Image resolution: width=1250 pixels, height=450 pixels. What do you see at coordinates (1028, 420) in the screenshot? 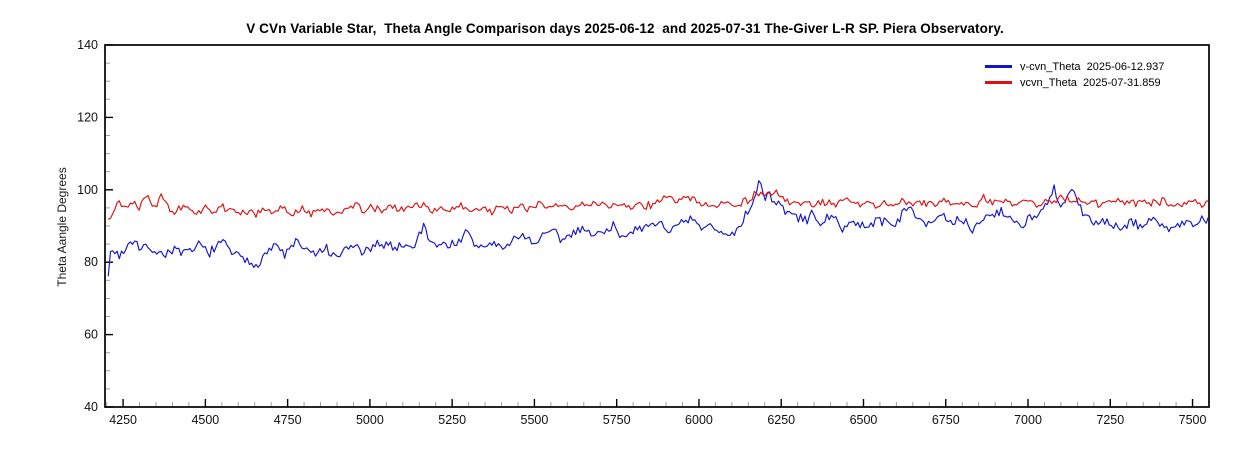
I see `x-tick-label: 7000` at bounding box center [1028, 420].